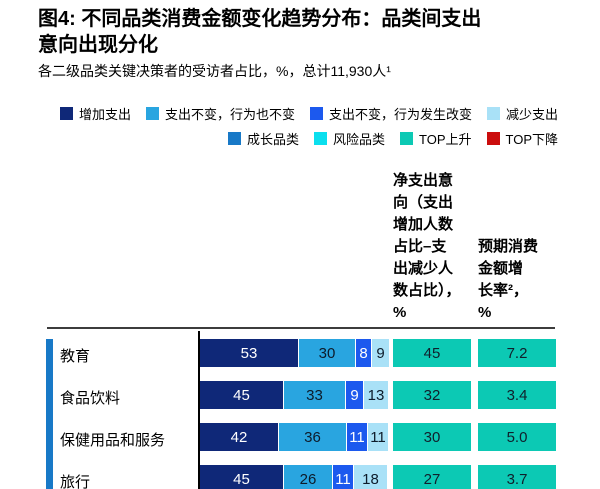 This screenshot has width=600, height=489. Describe the element at coordinates (104, 114) in the screenshot. I see `legend-label: 增加支出` at that location.